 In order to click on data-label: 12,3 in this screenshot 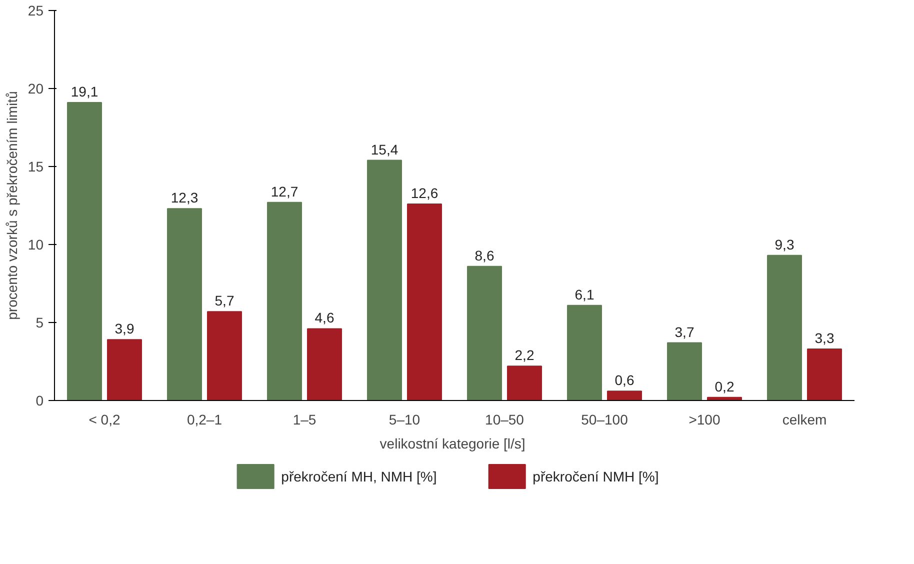, I will do `click(184, 198)`.